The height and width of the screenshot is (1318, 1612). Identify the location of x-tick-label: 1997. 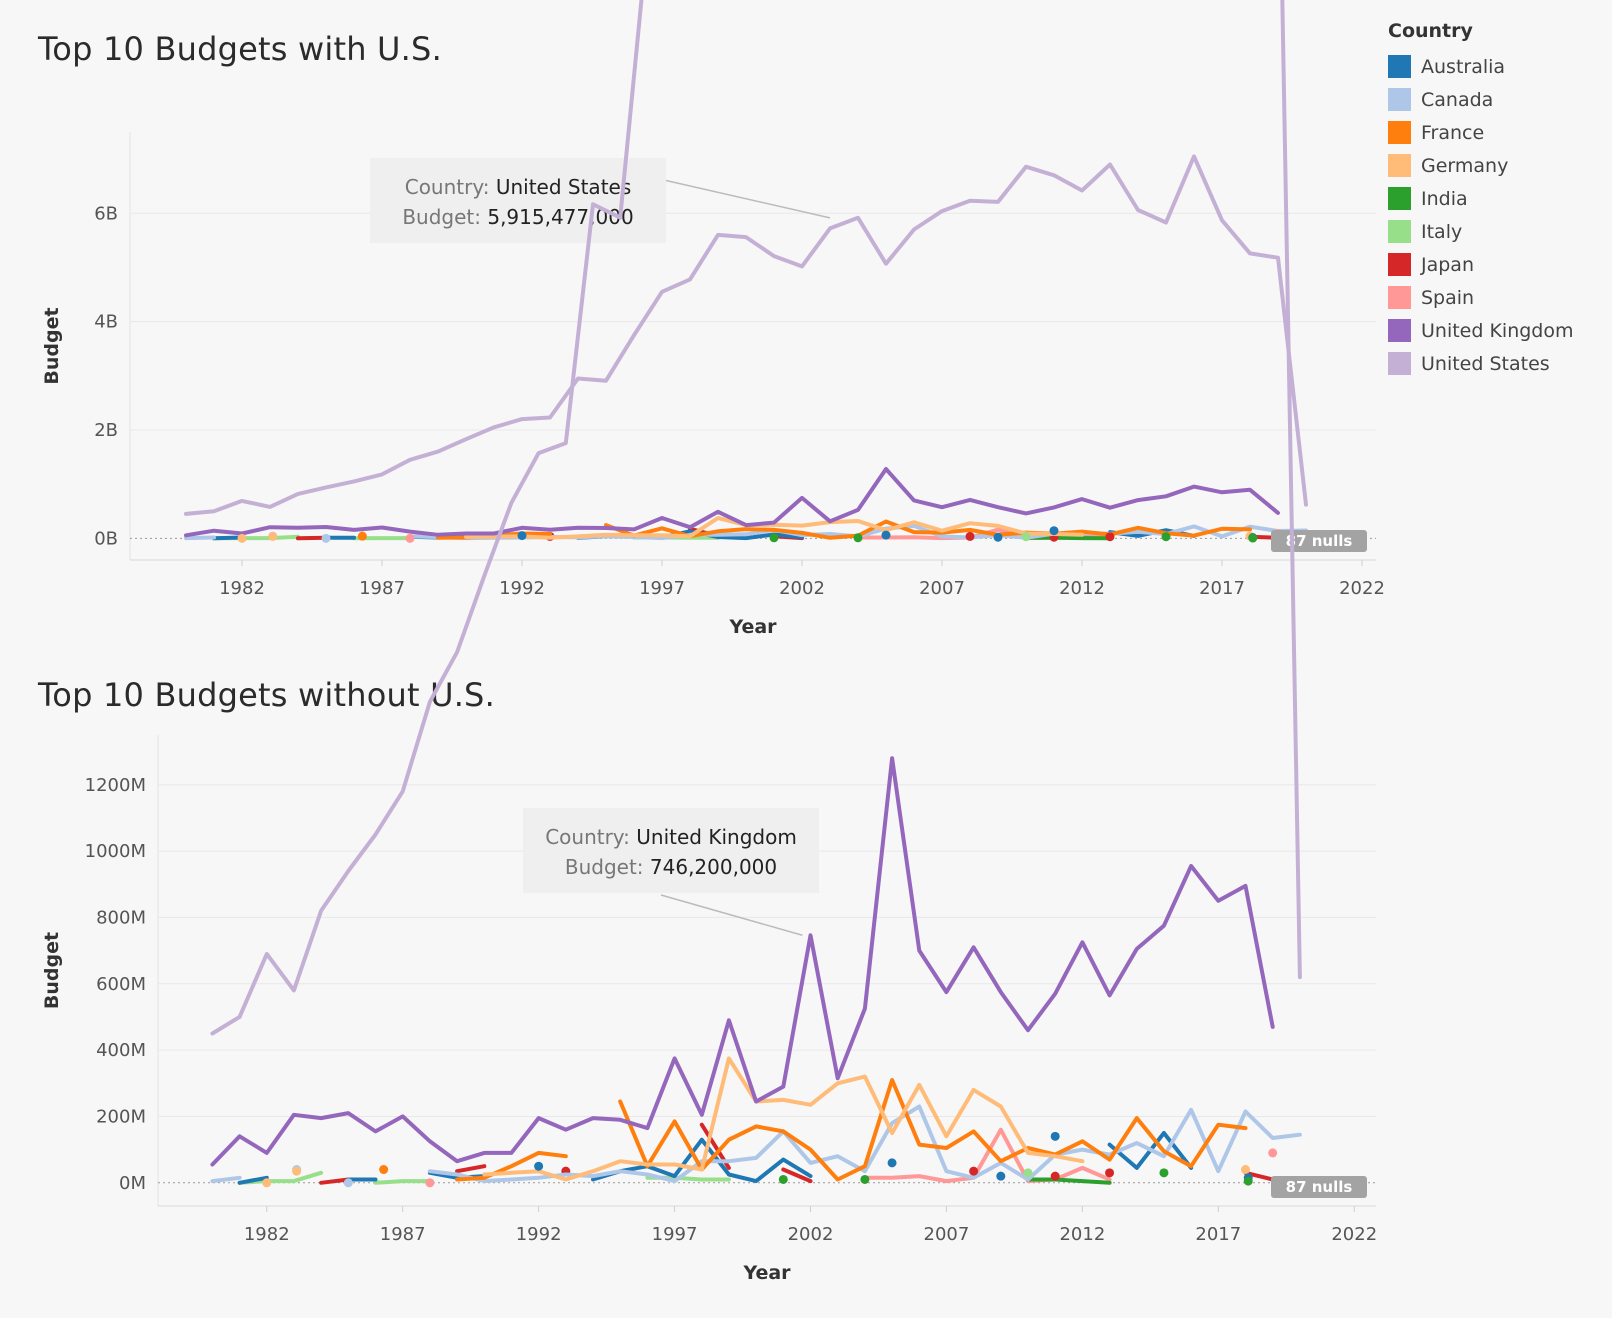
(662, 588).